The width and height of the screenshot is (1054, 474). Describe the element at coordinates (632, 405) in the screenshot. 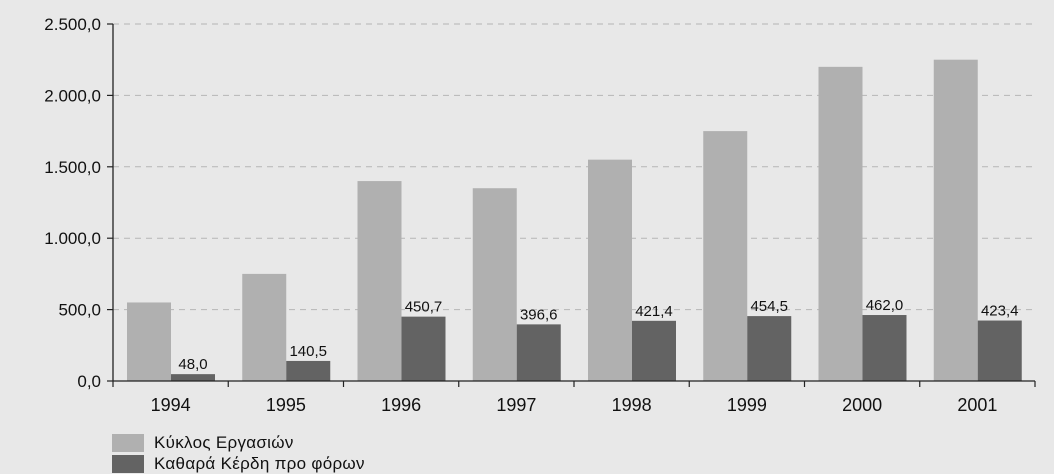

I see `x-tick-label: 1998` at that location.